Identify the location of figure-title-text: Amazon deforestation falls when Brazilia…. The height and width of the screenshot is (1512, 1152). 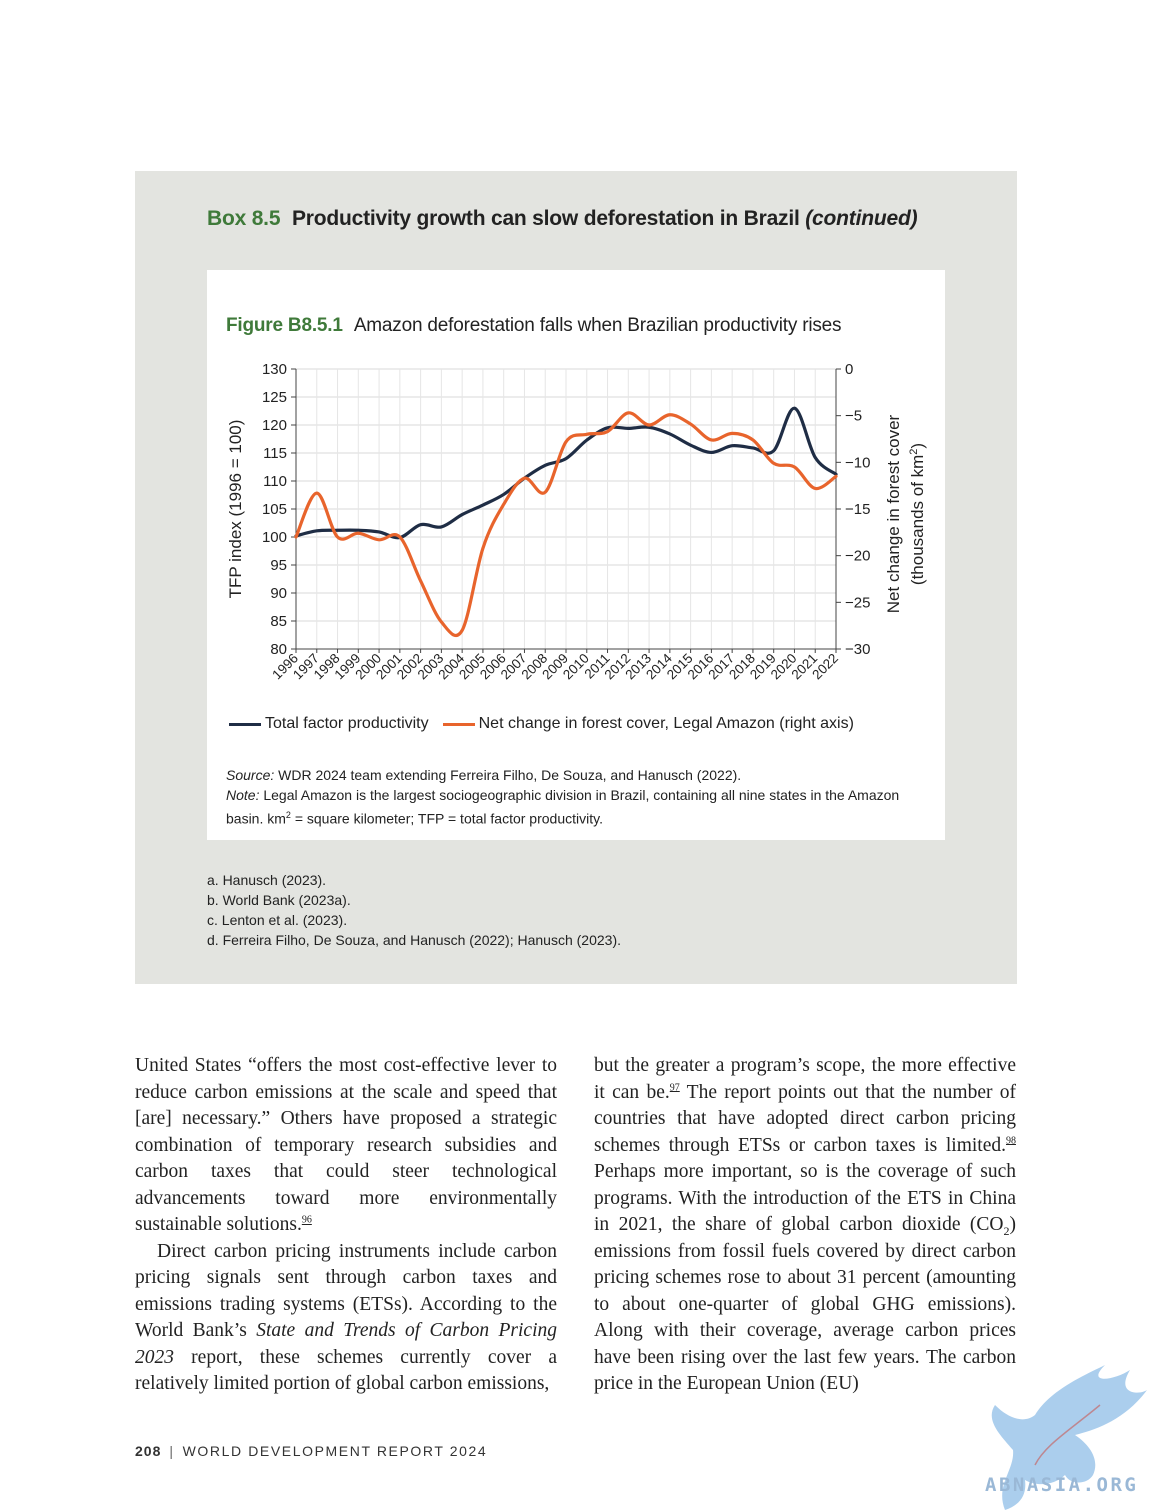
(597, 325).